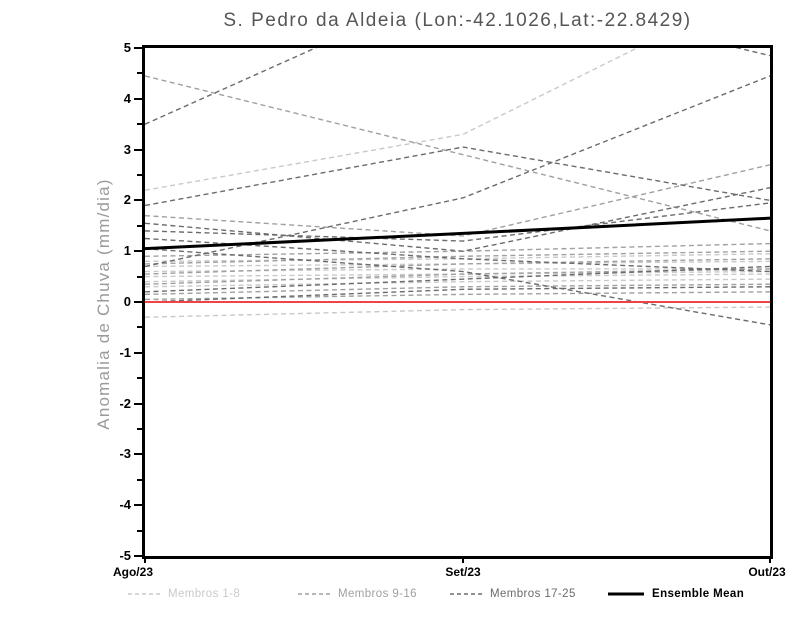  I want to click on y-tick-label: -4, so click(125, 505).